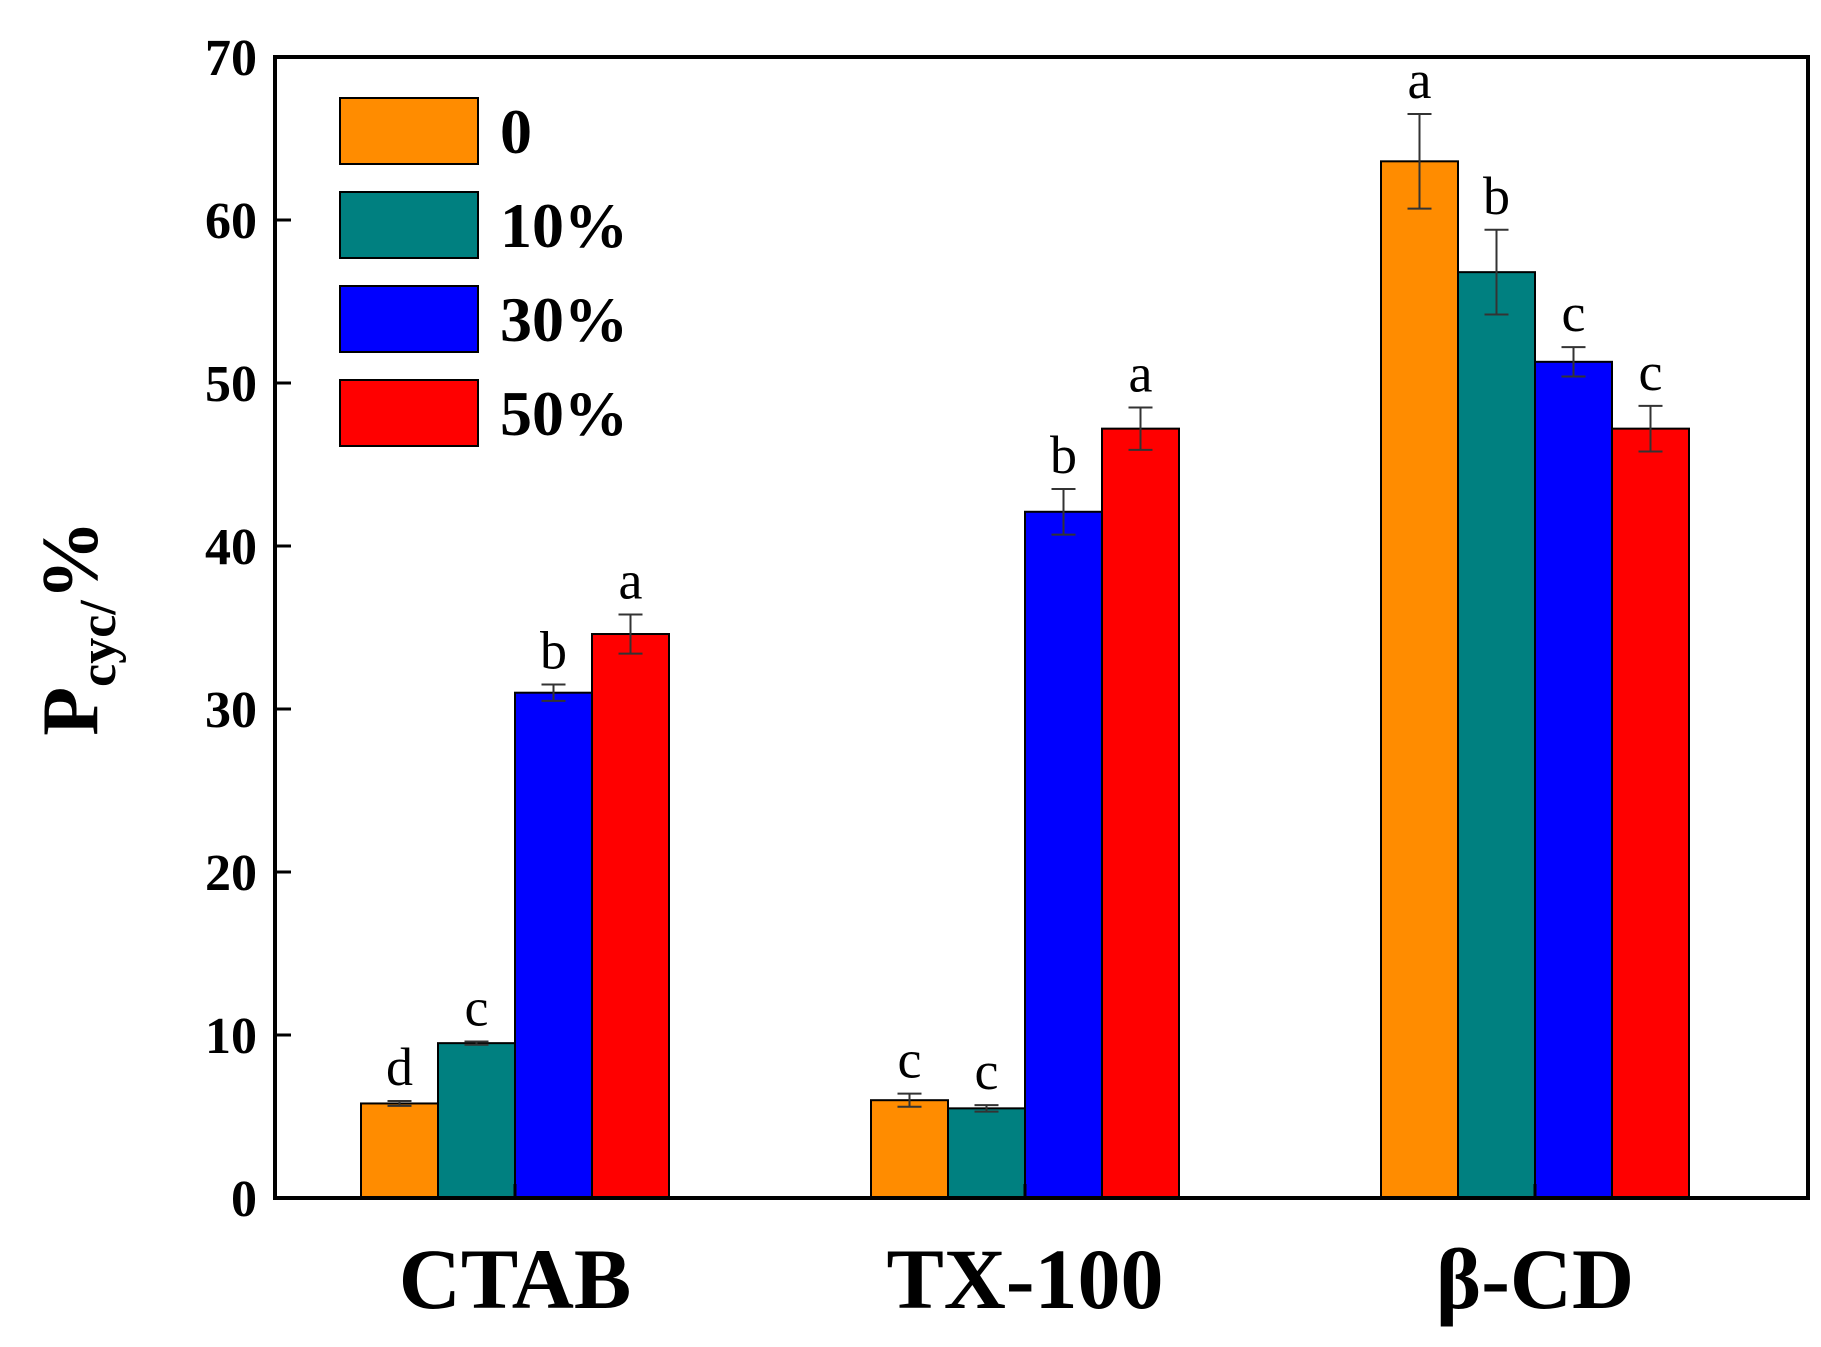 The width and height of the screenshot is (1821, 1347). Describe the element at coordinates (409, 225) in the screenshot. I see `legend-swatch-10%` at that location.